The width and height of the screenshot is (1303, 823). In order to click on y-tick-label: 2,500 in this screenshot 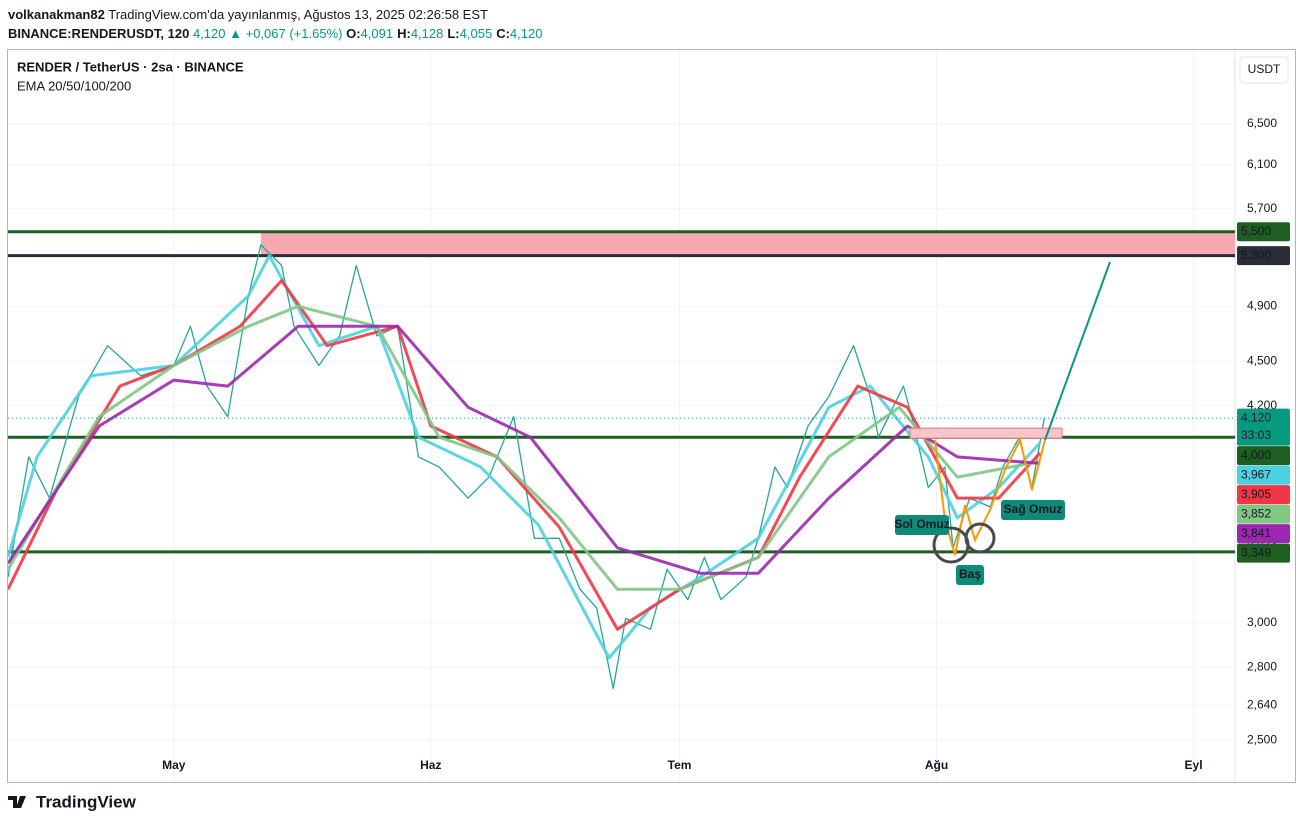, I will do `click(1262, 740)`.